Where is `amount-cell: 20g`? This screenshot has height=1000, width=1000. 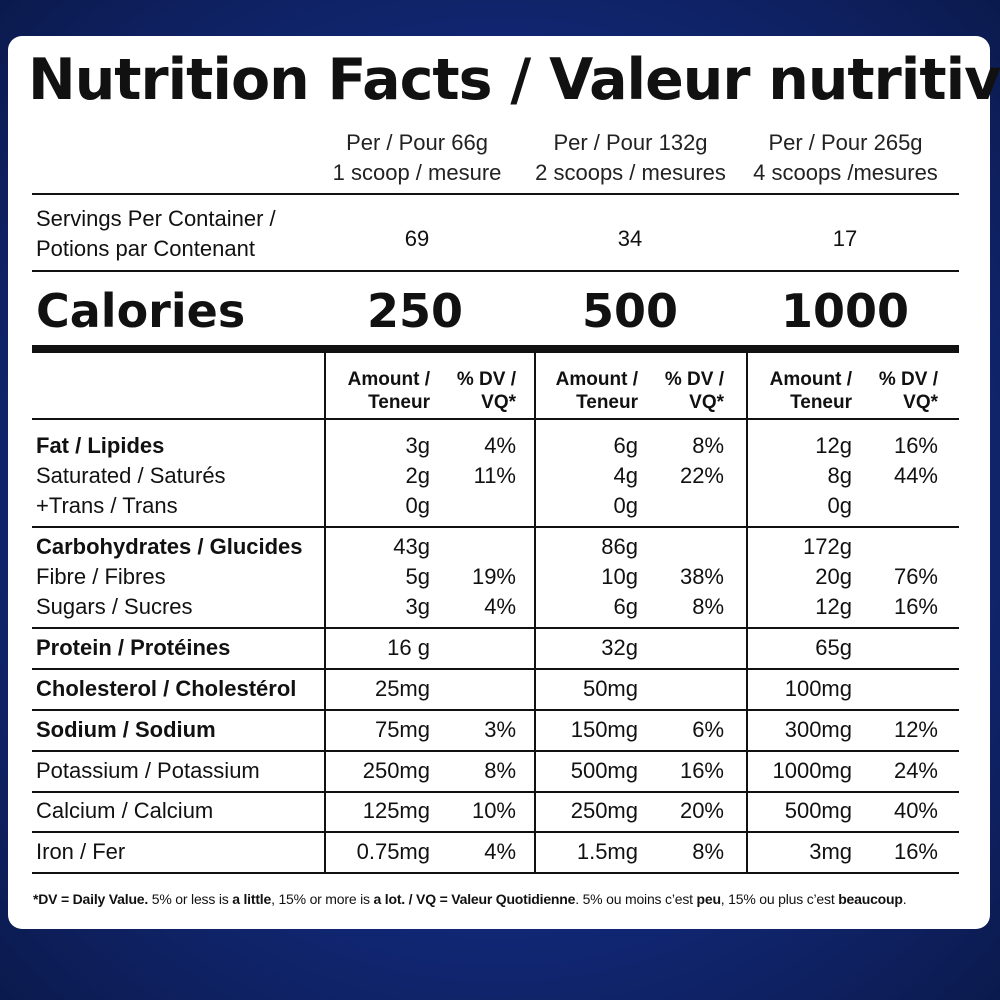 amount-cell: 20g is located at coordinates (833, 576).